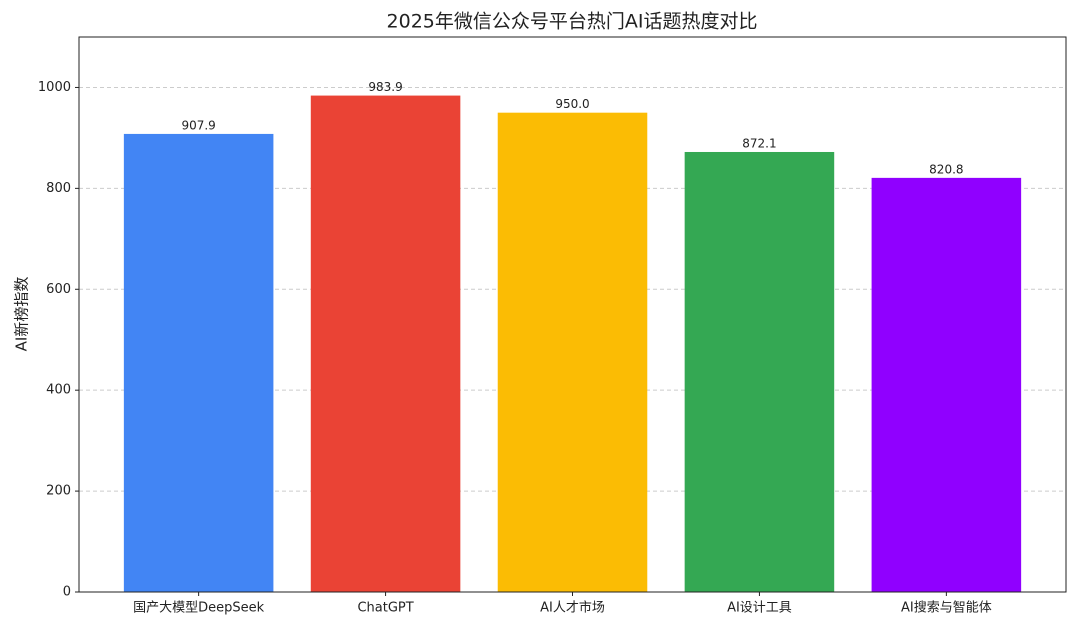 This screenshot has width=1080, height=630. I want to click on value-label: 872.1, so click(759, 143).